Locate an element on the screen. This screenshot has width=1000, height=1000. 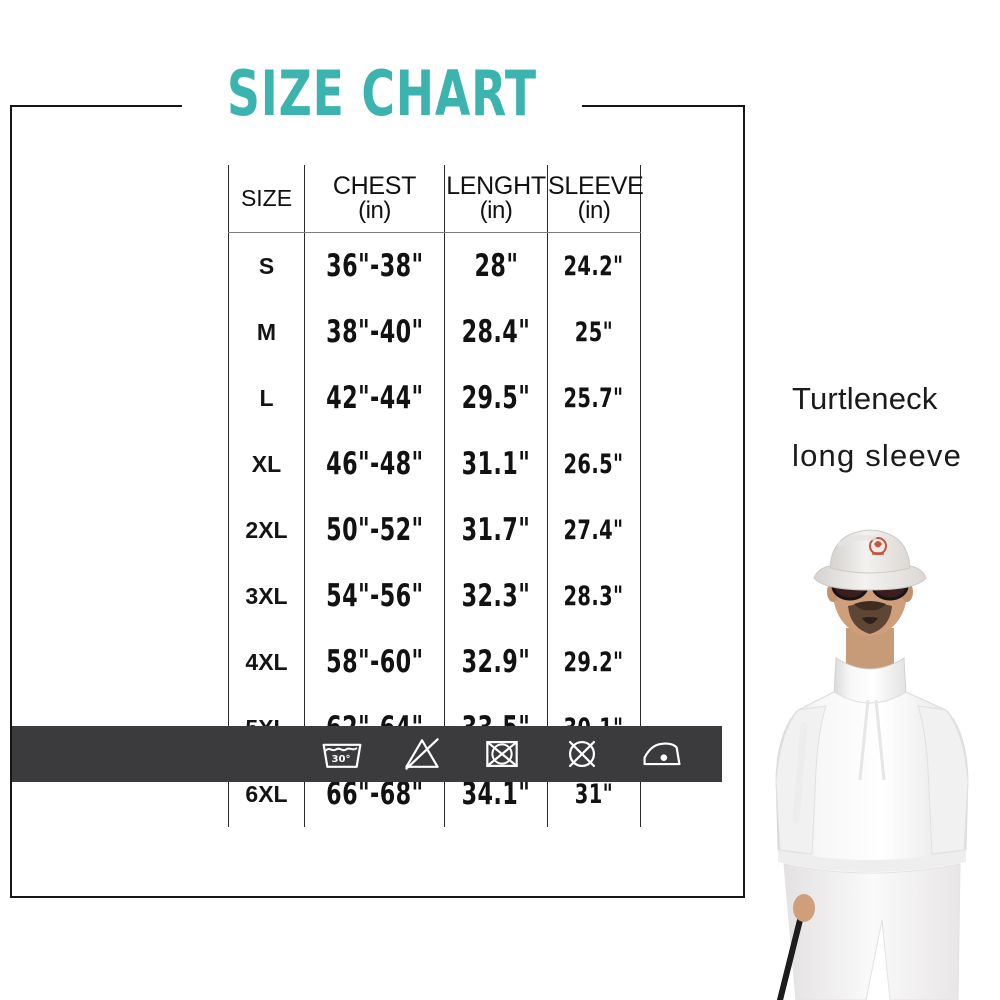
do-not-tumble-dry-icon is located at coordinates (502, 754).